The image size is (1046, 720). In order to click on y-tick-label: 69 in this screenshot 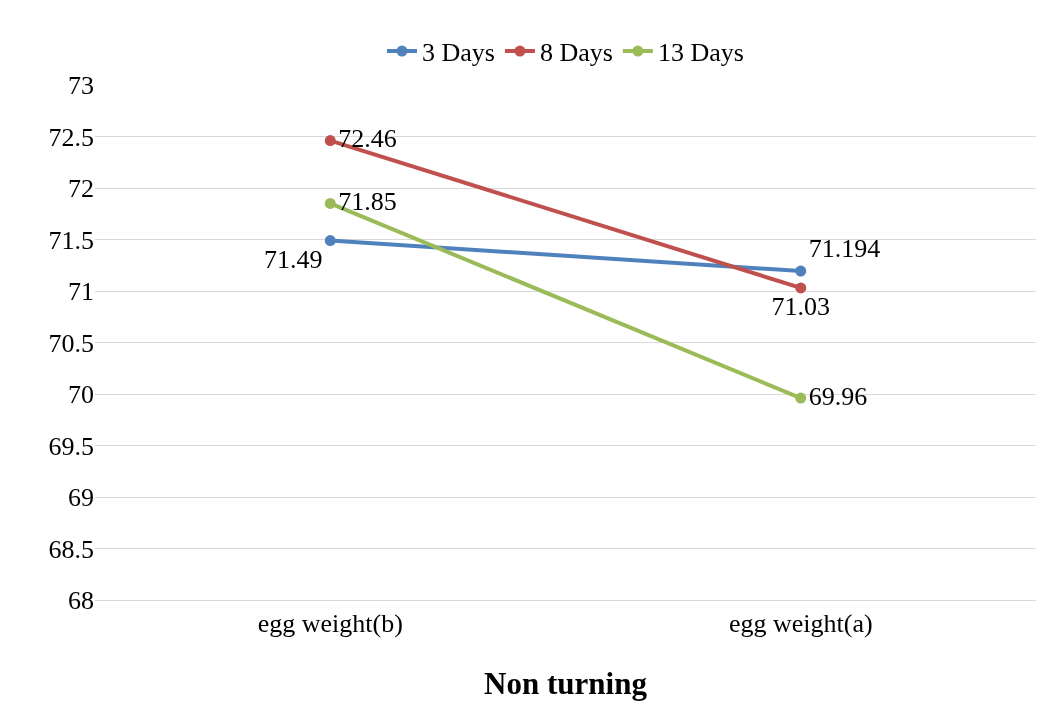, I will do `click(81, 498)`.